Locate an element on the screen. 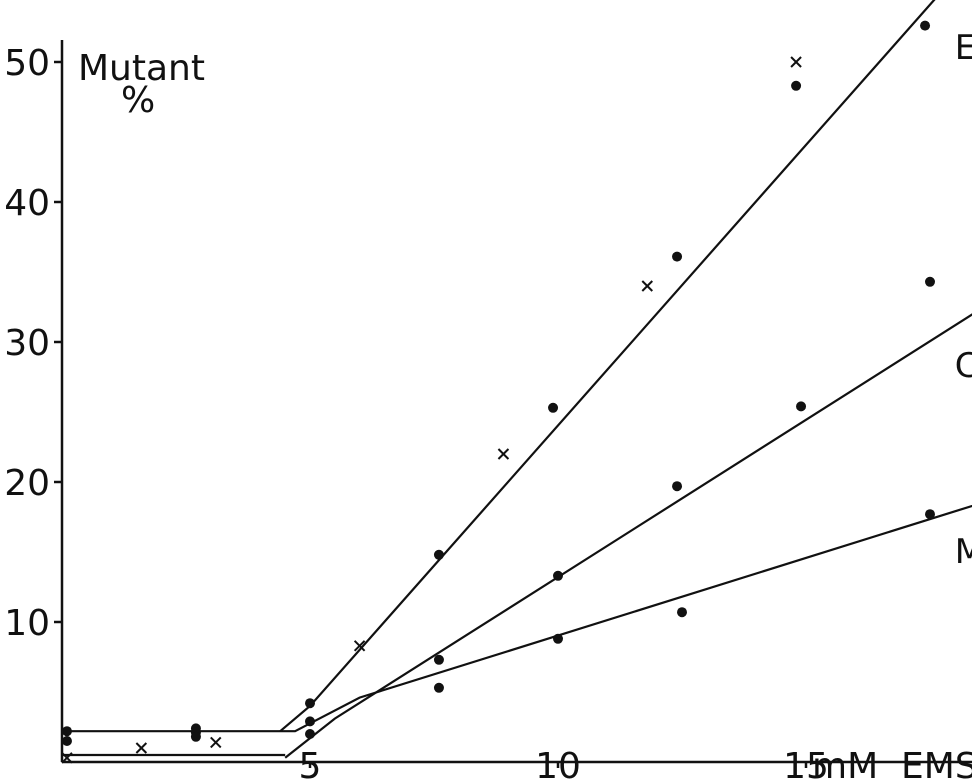 The image size is (972, 784). series-label-chl: Chl is located at coordinates (963, 366).